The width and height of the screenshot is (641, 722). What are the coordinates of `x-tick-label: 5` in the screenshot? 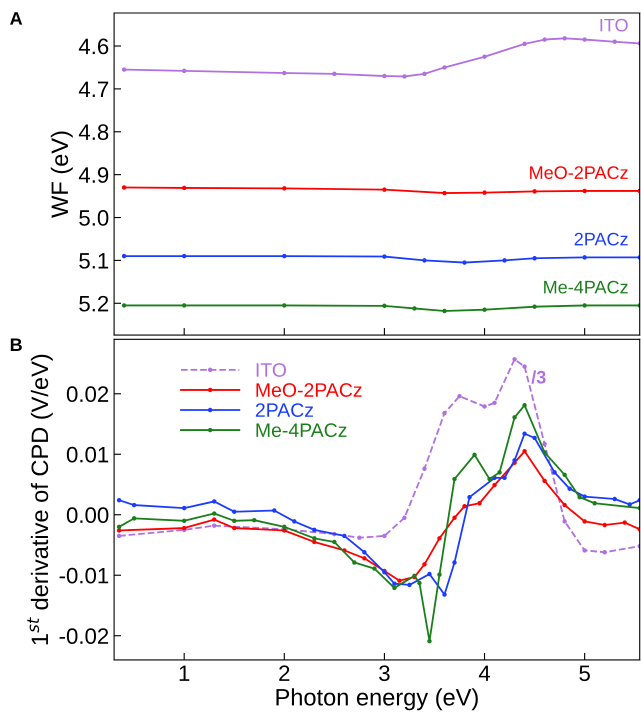 It's located at (584, 674).